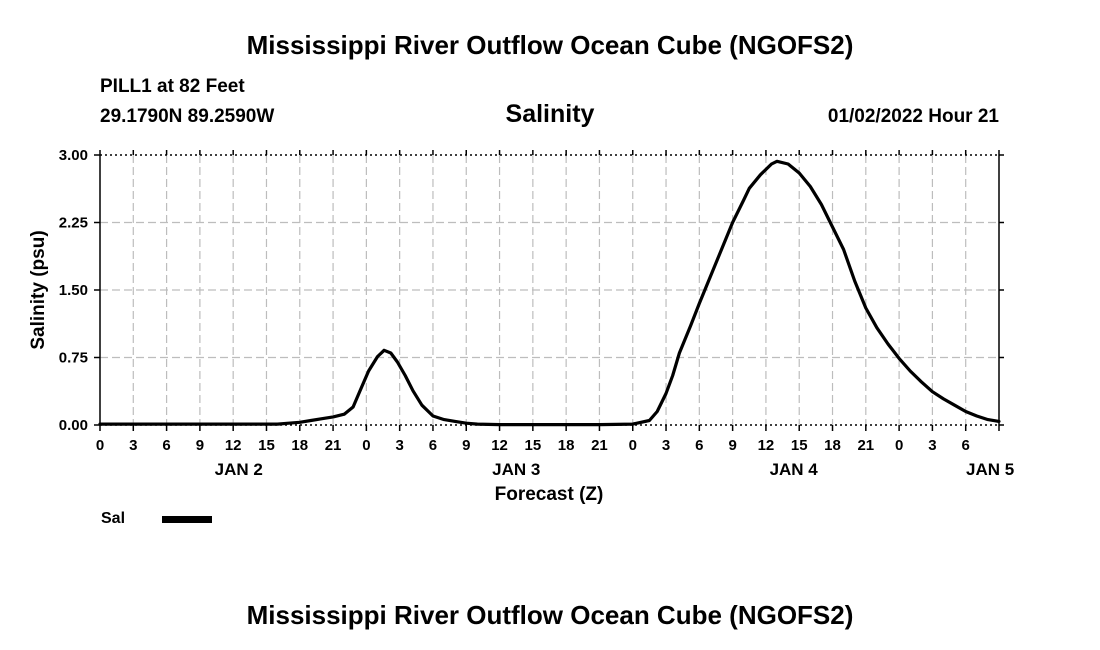 This screenshot has height=650, width=1100. I want to click on y-axis-label: Salinity (psu), so click(38, 289).